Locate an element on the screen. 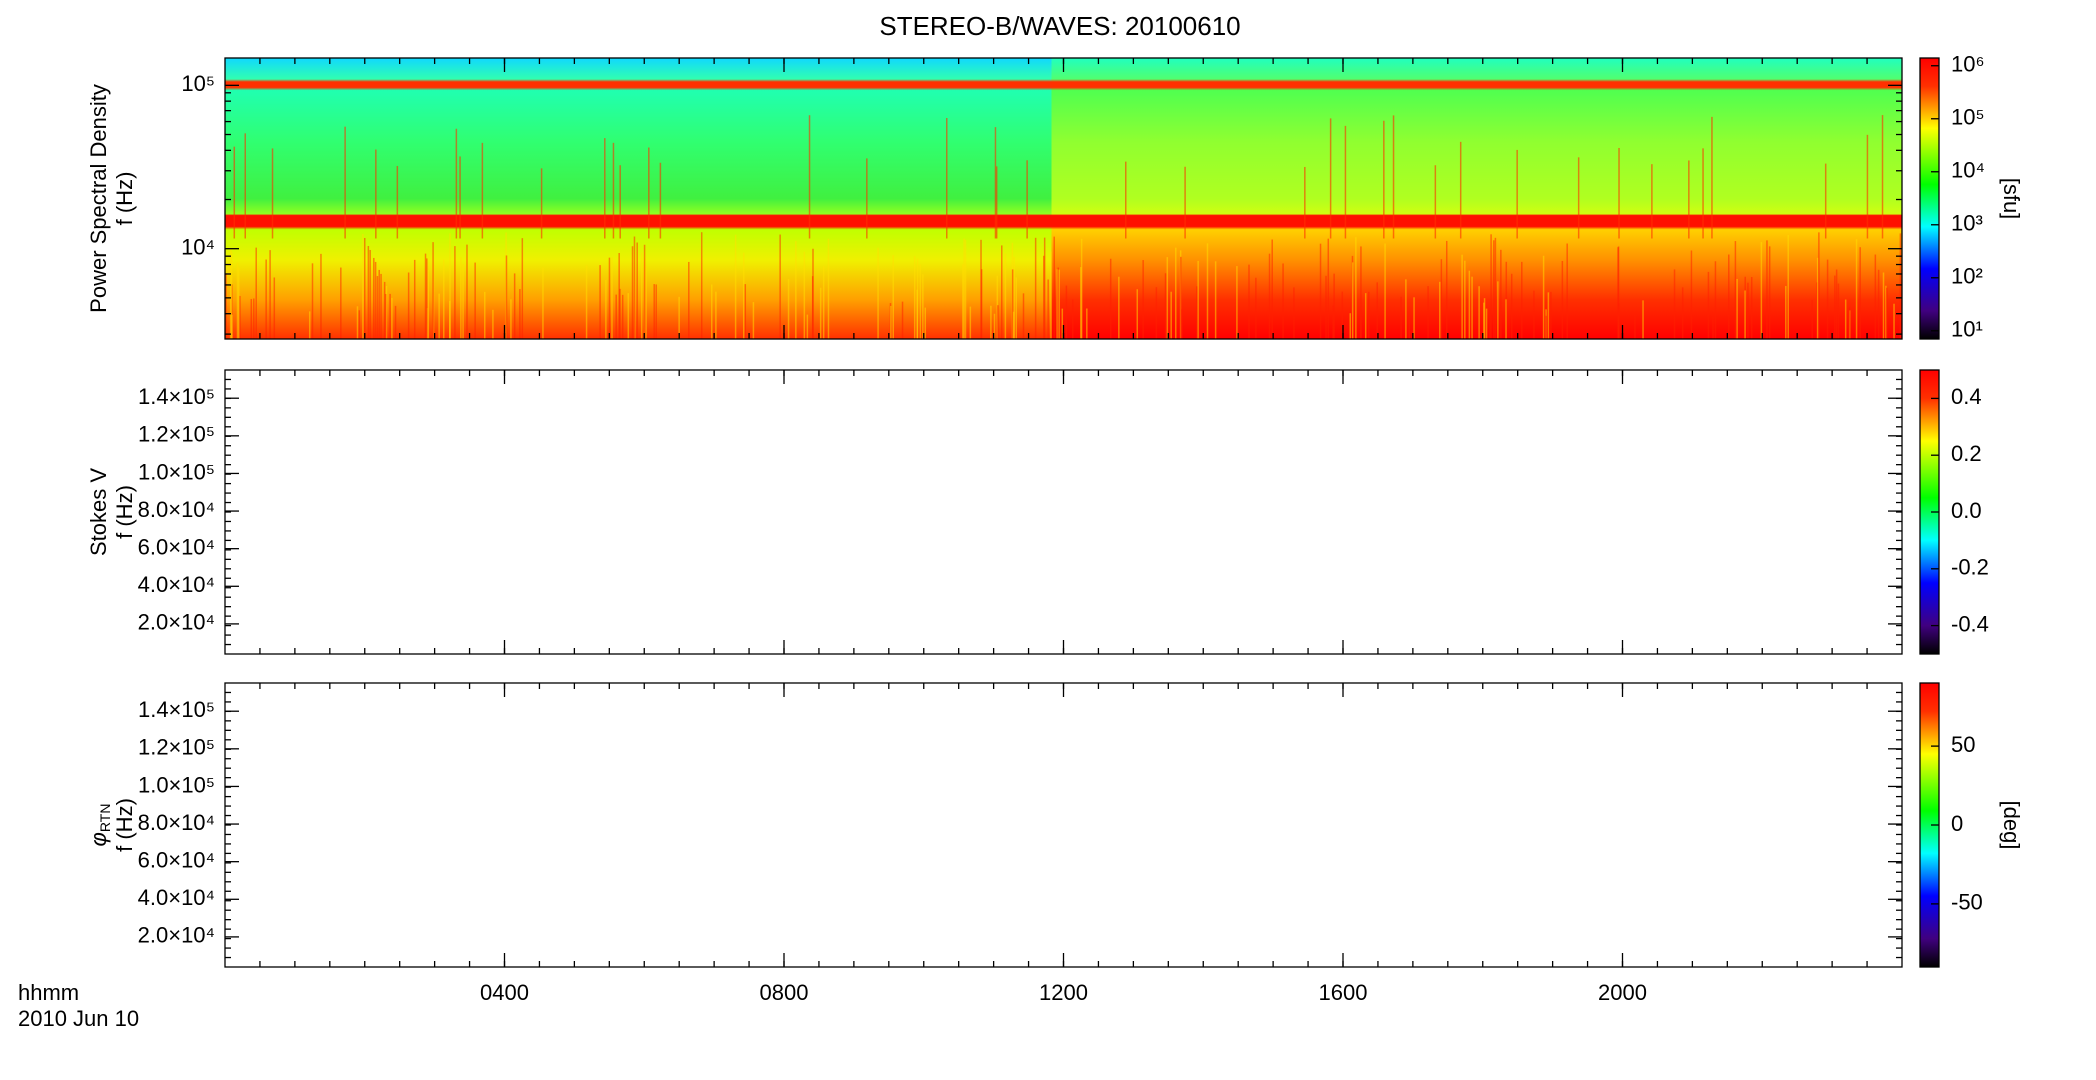  x-tick-label: 2000 is located at coordinates (1622, 992).